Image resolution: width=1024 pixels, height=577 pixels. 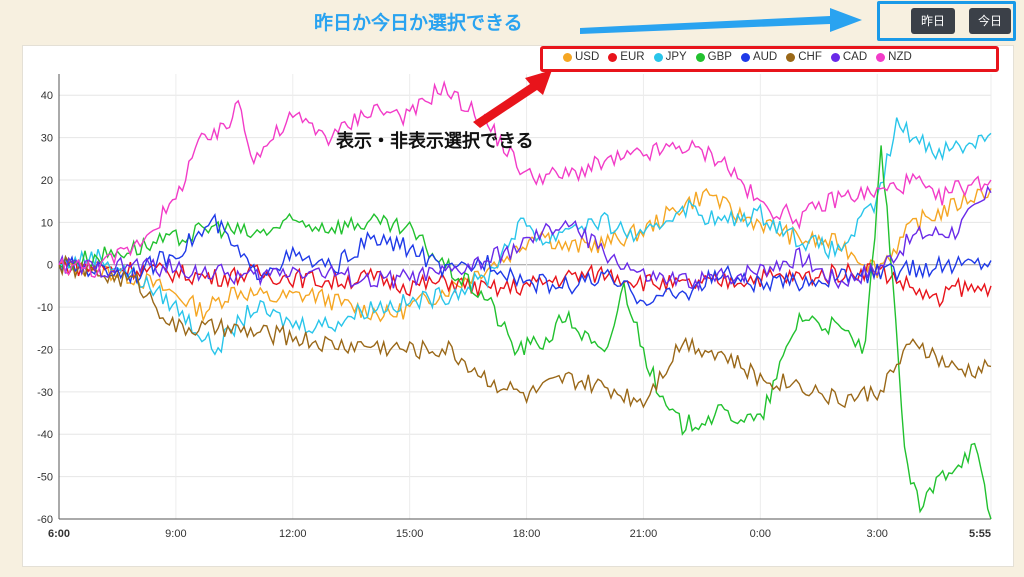 I want to click on x-tick-label: 6:00, so click(x=59, y=534).